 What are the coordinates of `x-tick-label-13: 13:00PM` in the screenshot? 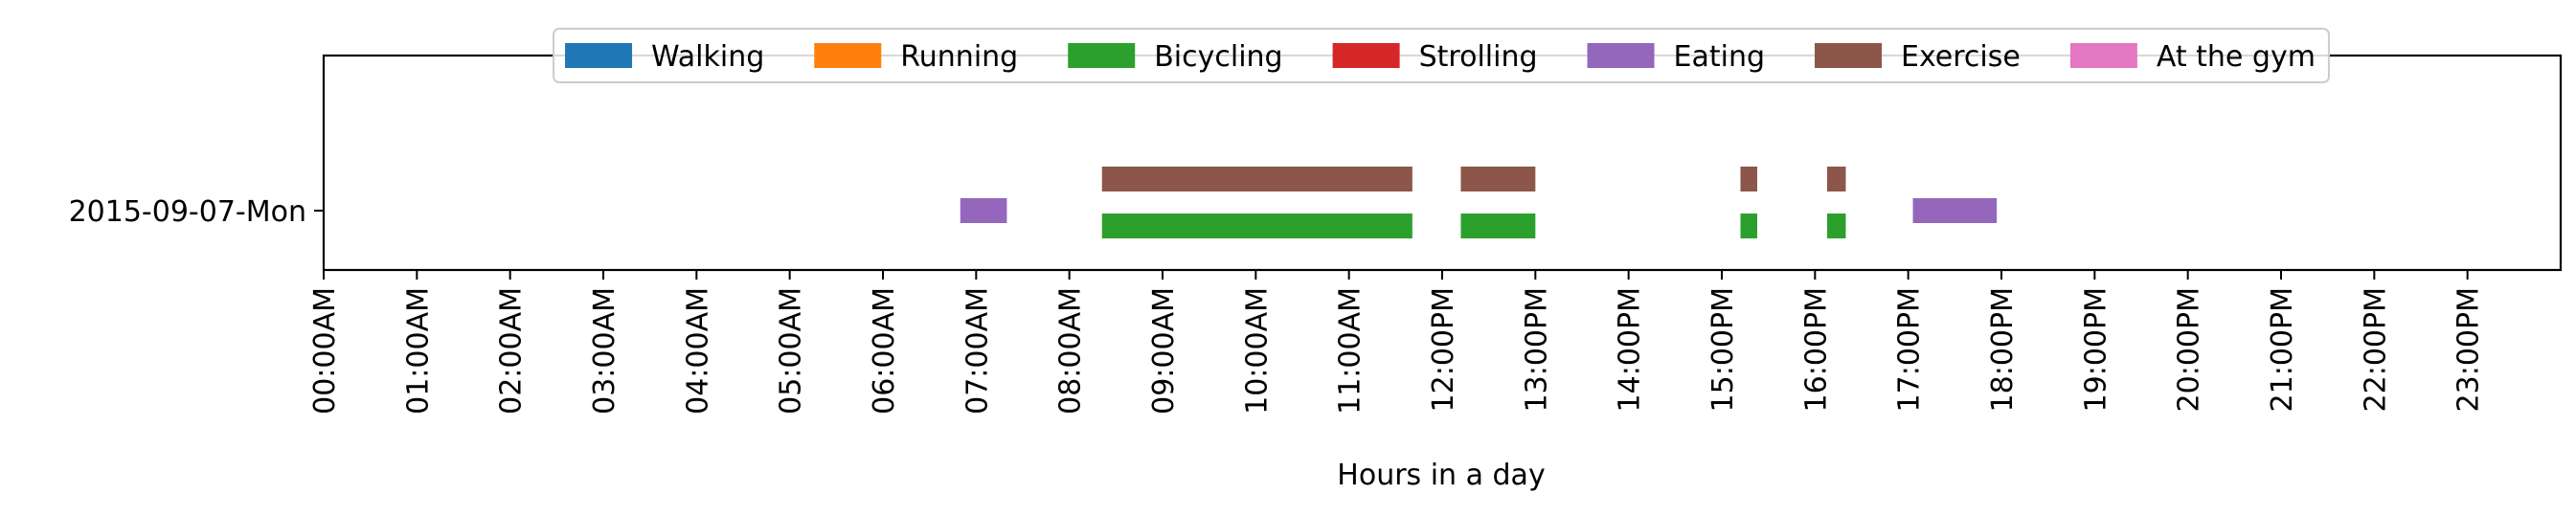 It's located at (1536, 349).